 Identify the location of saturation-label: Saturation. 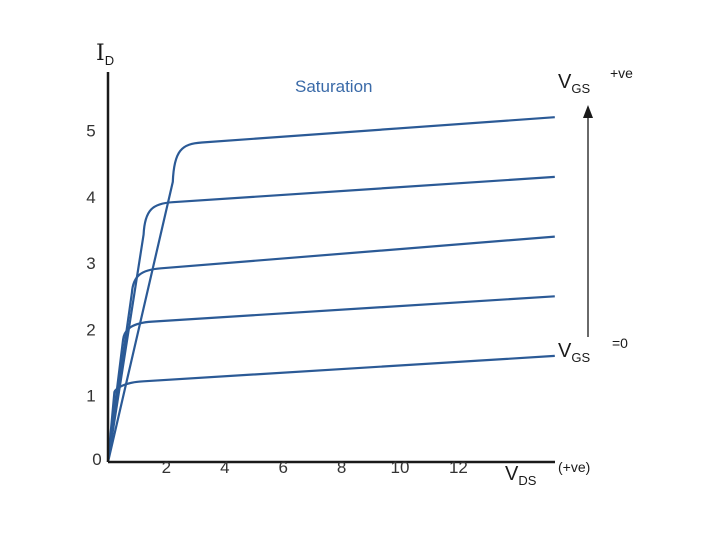
(334, 86).